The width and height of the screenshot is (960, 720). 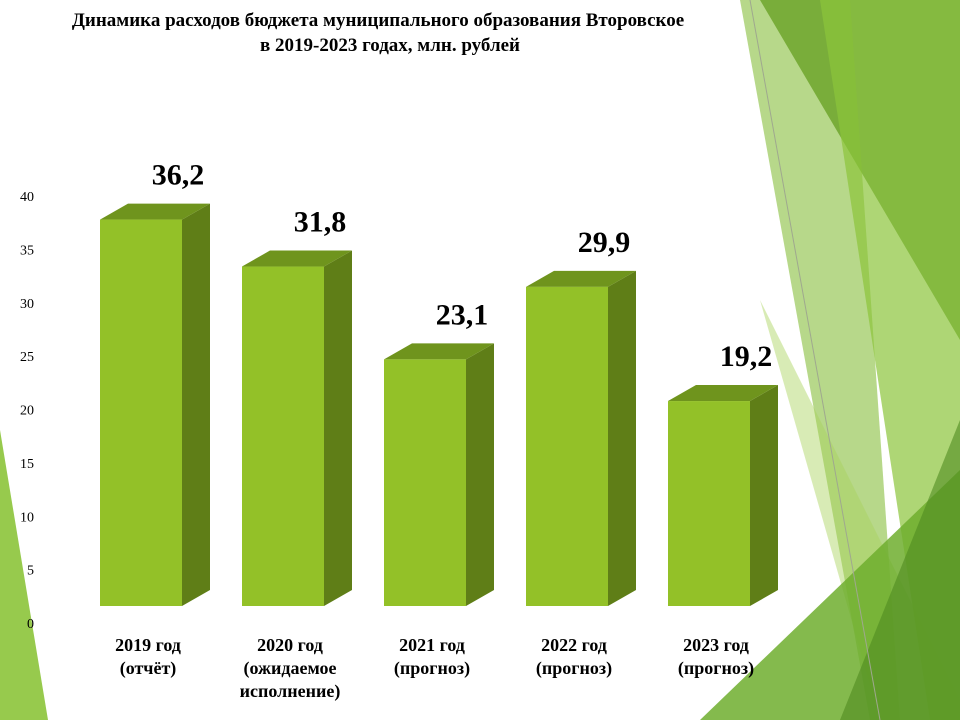 I want to click on y-tick-label: 10, so click(x=27, y=517).